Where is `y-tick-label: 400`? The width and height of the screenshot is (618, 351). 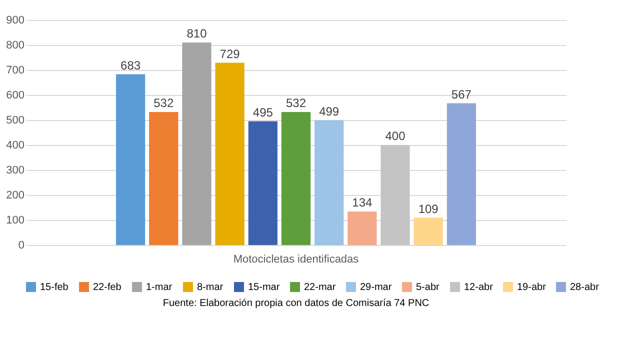 y-tick-label: 400 is located at coordinates (15, 146).